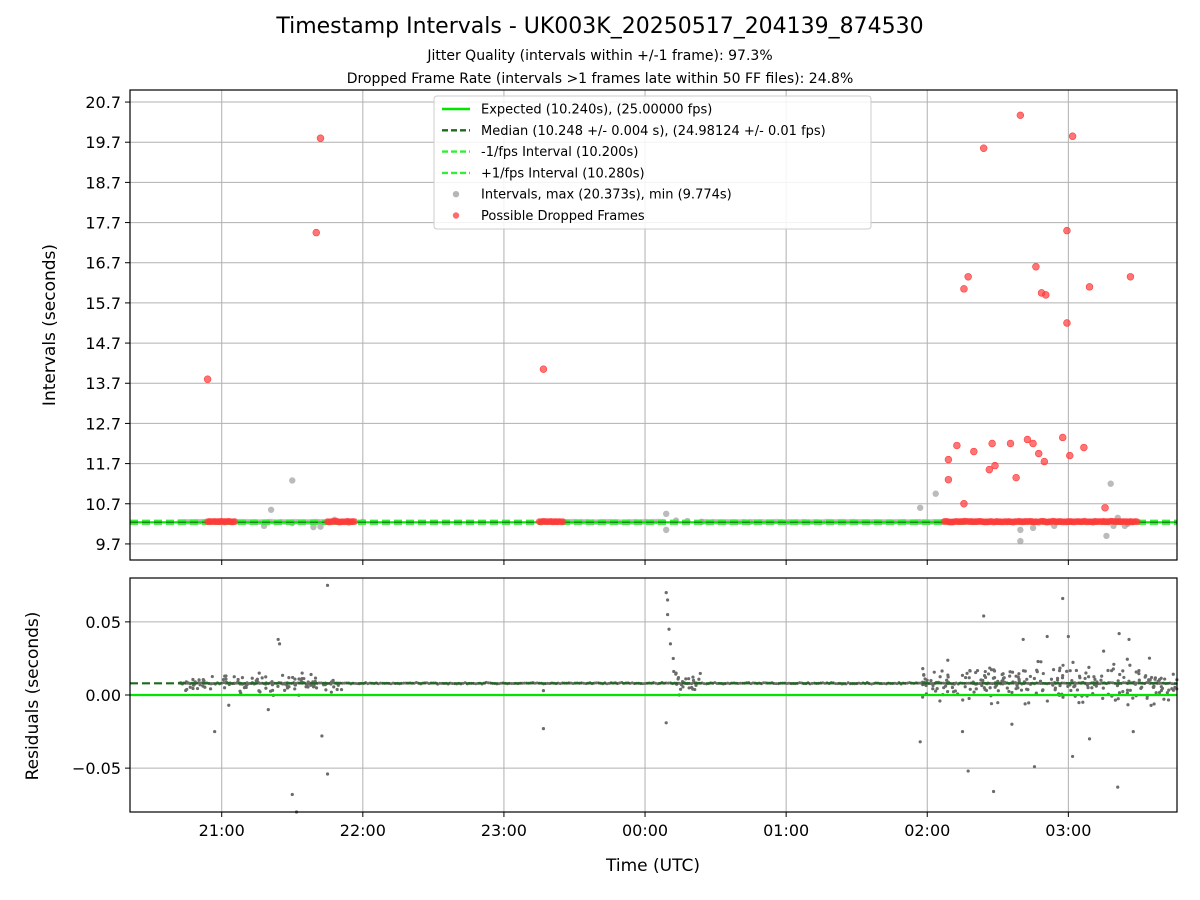 The image size is (1200, 900). I want to click on intervals-y-tick-label: 9.7, so click(108, 544).